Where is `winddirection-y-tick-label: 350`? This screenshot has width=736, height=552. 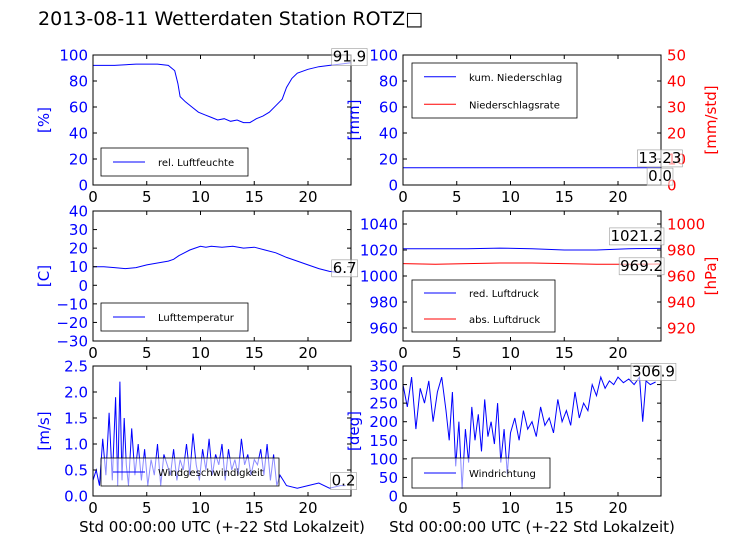 winddirection-y-tick-label: 350 is located at coordinates (383, 367).